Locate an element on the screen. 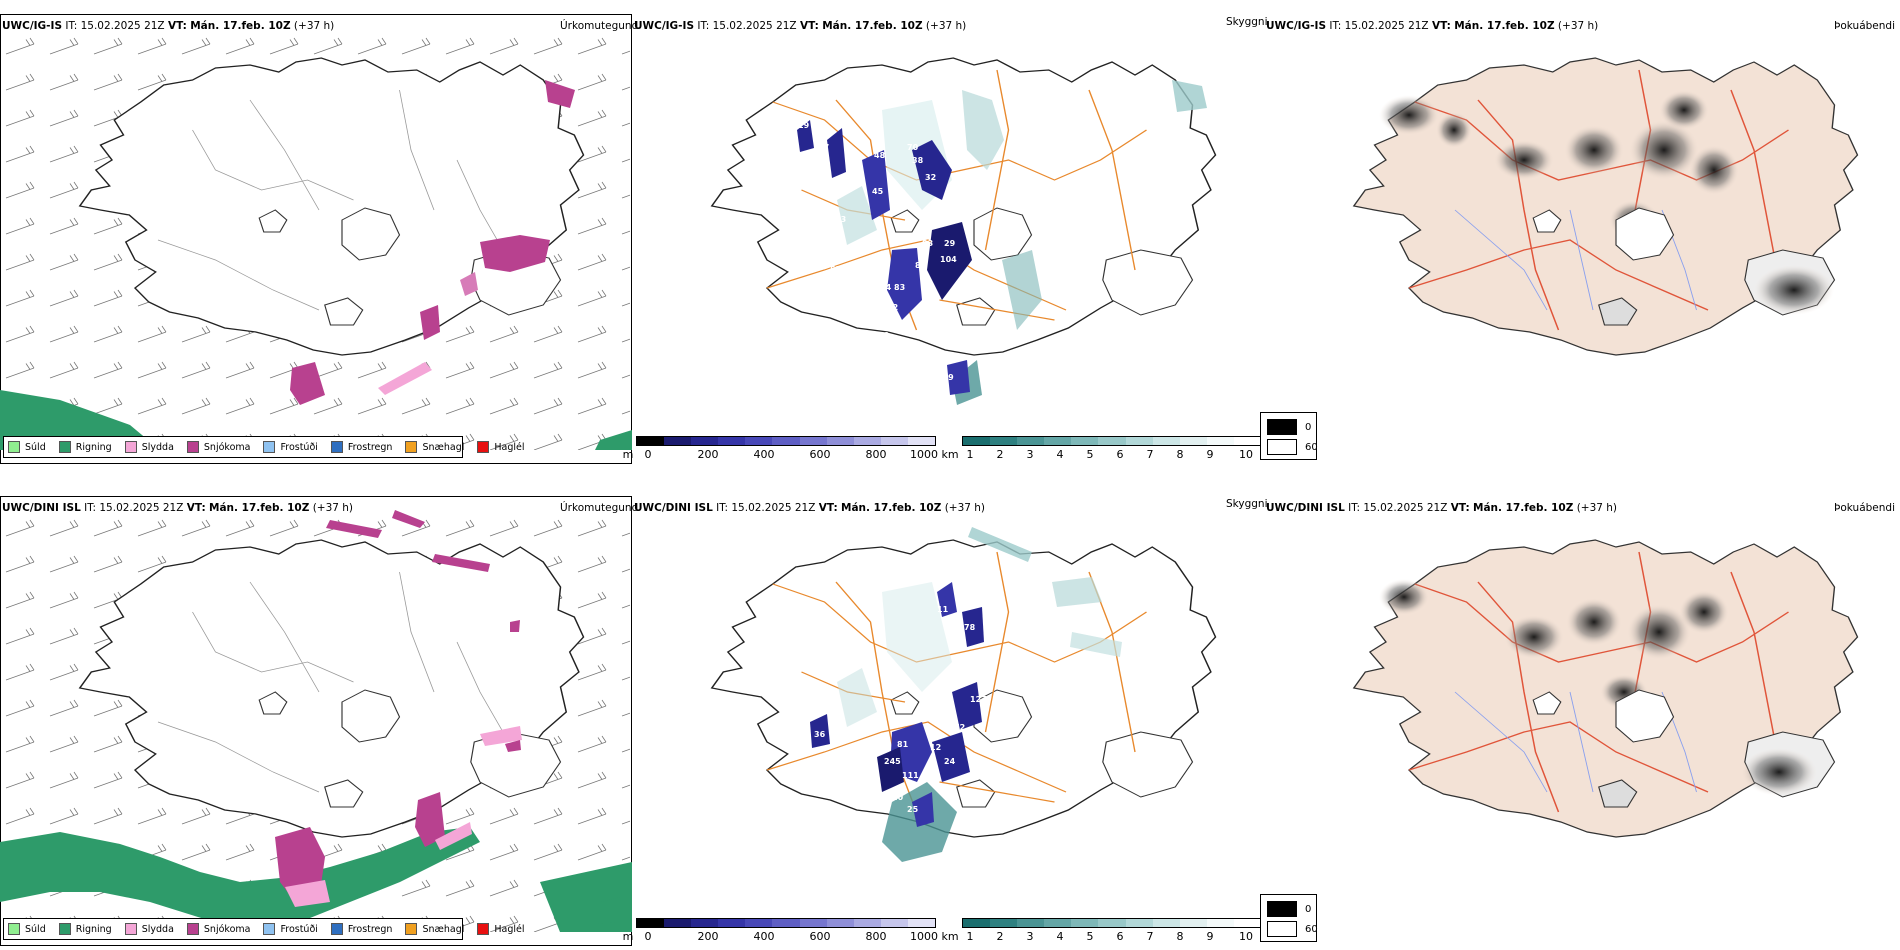  colorbar-tick: 8 is located at coordinates (1180, 936).